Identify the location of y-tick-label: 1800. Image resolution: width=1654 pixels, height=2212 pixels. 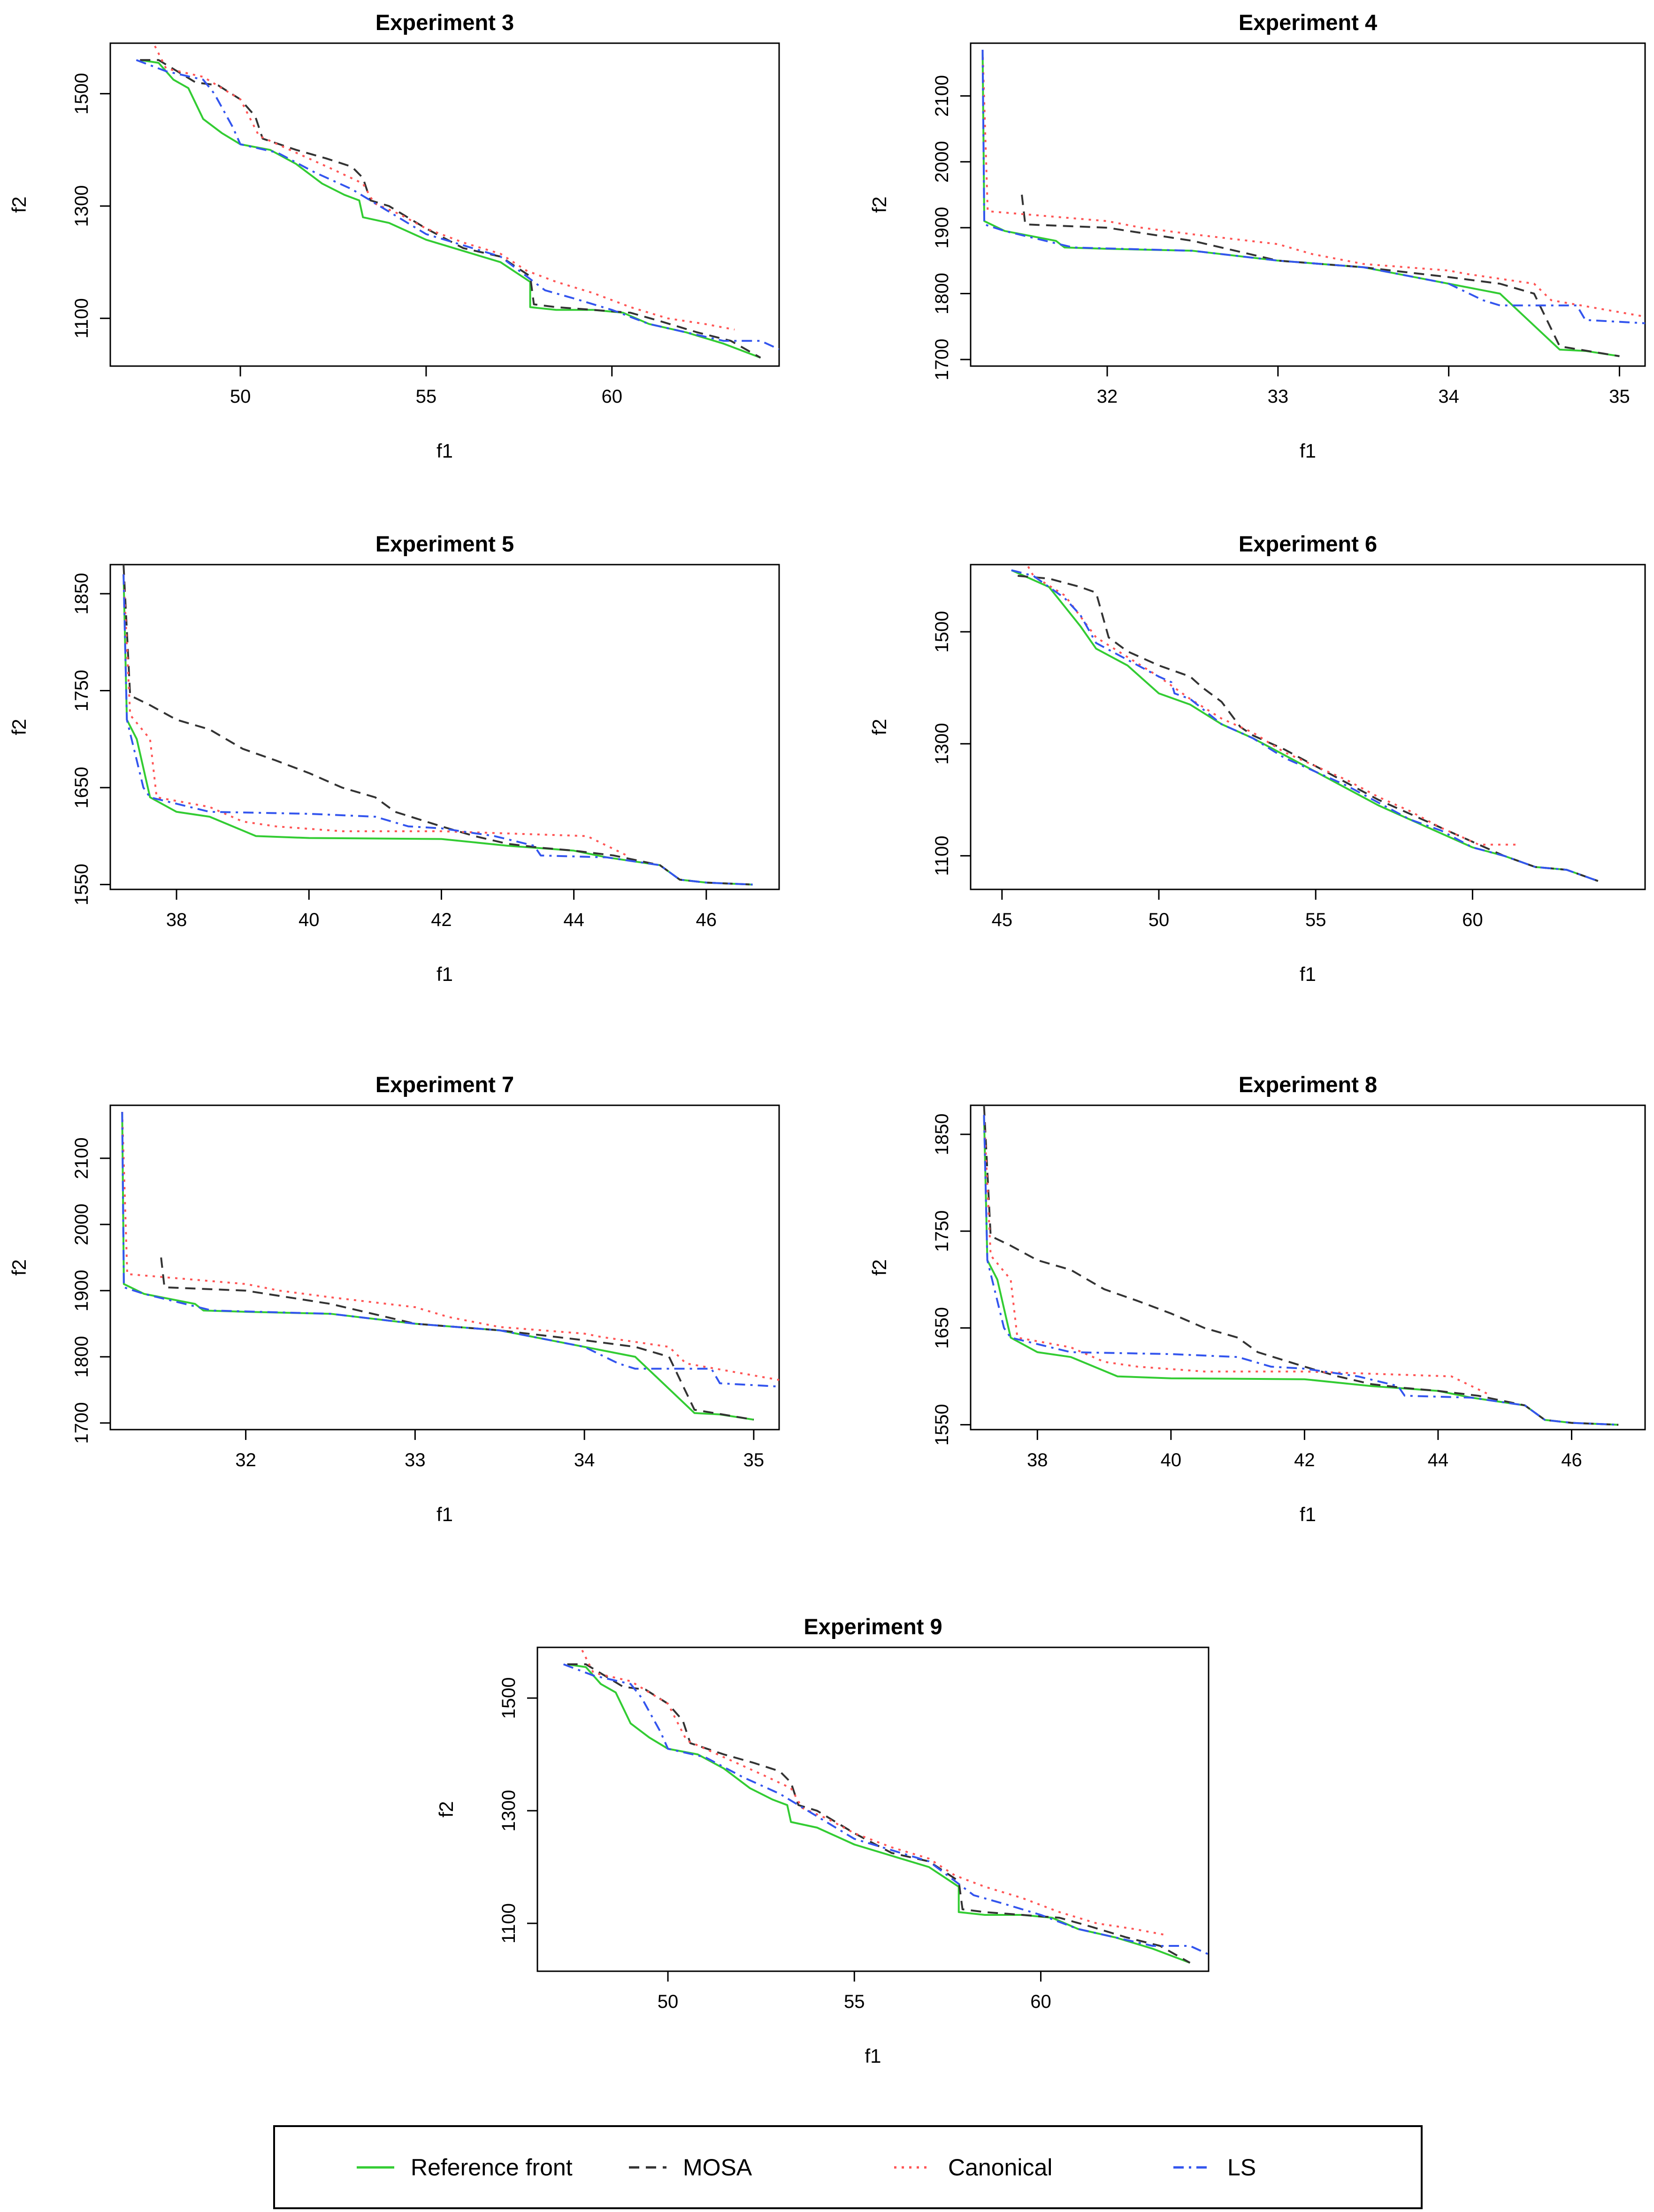
(81, 1357).